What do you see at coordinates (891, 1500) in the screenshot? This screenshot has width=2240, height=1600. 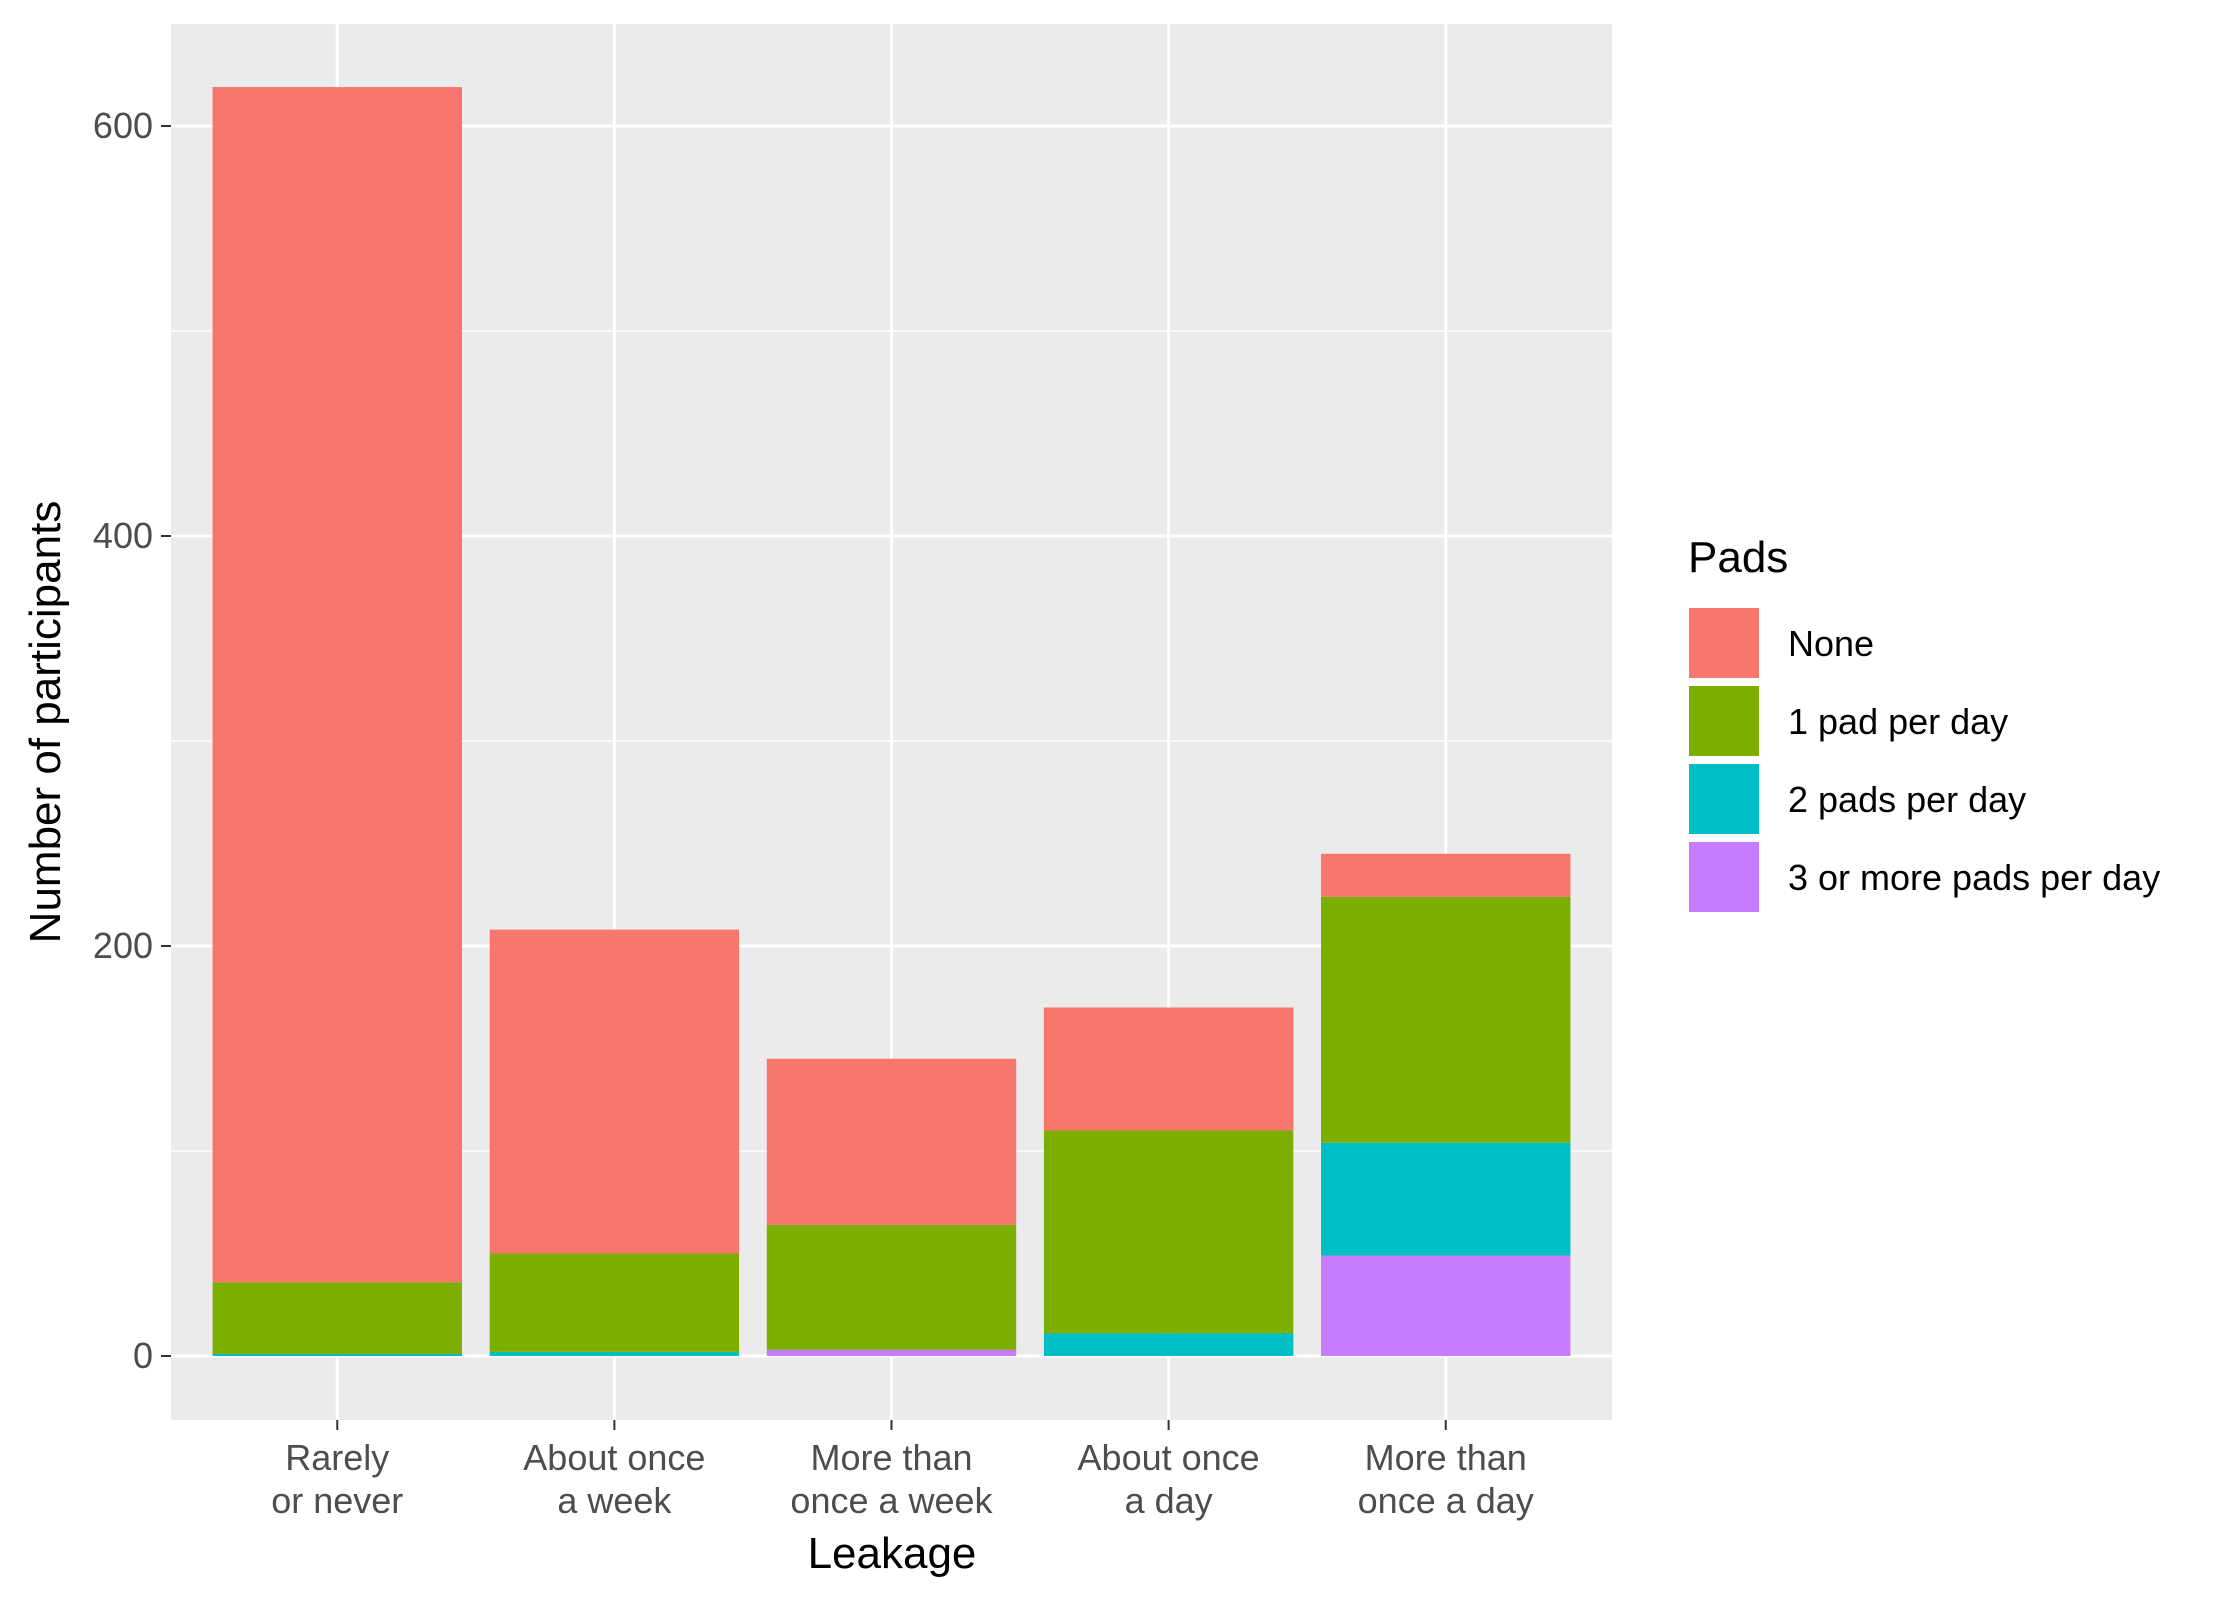 I see `x-tick-label: once a week` at bounding box center [891, 1500].